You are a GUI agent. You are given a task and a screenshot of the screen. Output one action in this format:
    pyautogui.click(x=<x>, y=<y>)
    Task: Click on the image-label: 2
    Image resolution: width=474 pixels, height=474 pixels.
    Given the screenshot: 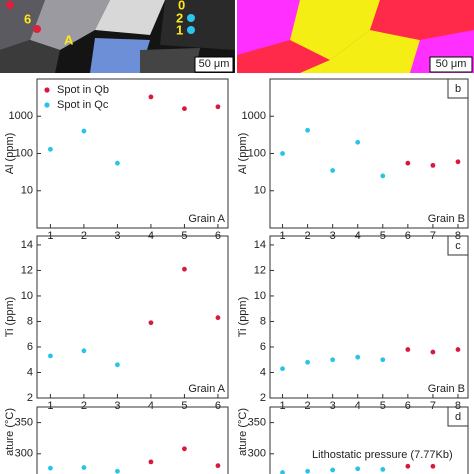 What is the action you would take?
    pyautogui.click(x=179, y=17)
    